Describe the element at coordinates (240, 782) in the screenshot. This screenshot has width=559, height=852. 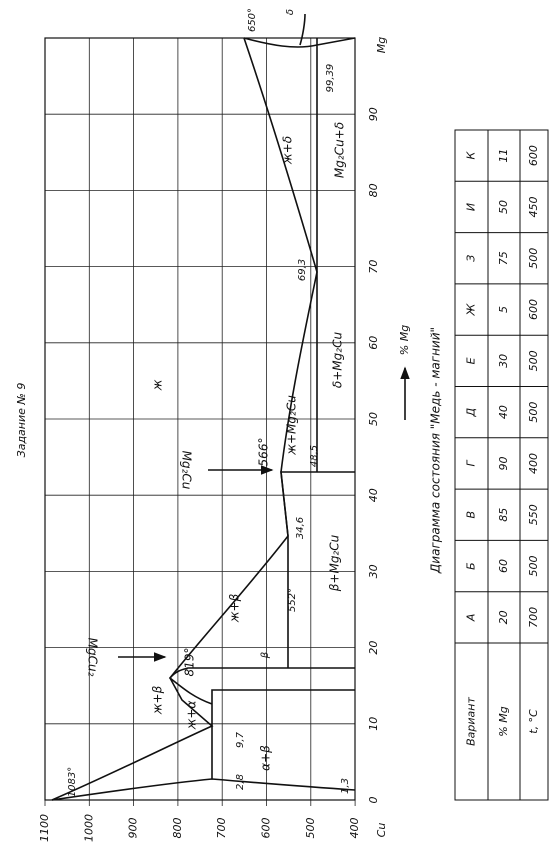
I see `phase-label: 2,8` at that location.